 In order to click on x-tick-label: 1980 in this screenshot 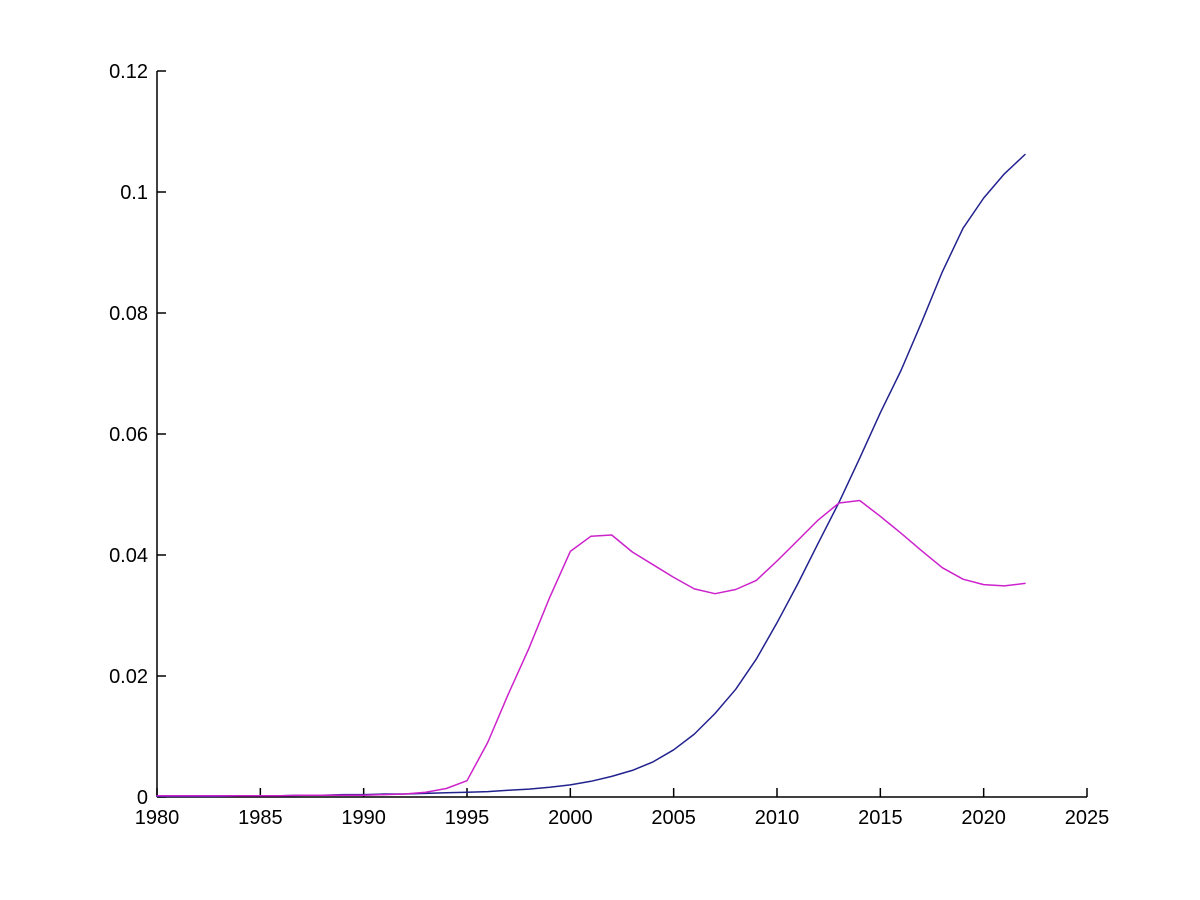, I will do `click(157, 818)`.